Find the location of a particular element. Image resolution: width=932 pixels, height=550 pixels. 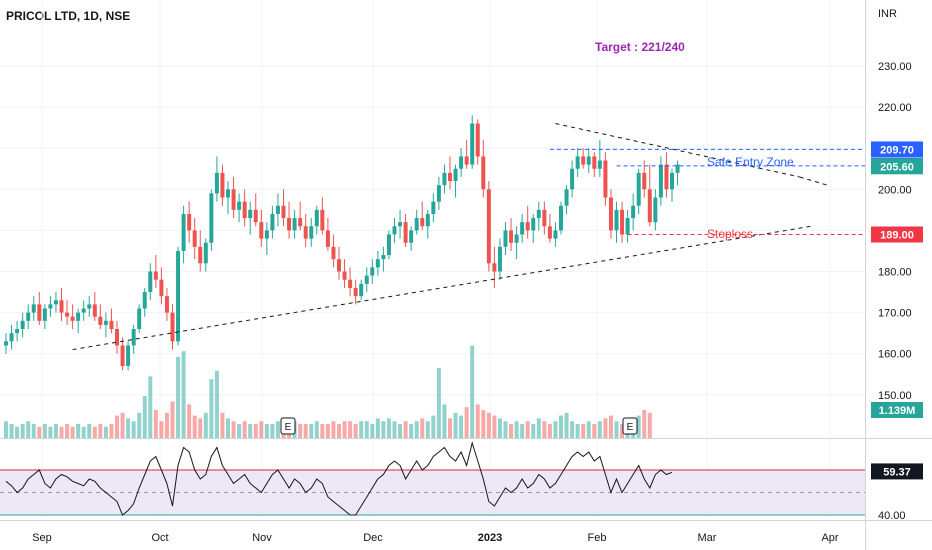

chart-title: PRICOL LTD, 1D, NSE is located at coordinates (68, 16).